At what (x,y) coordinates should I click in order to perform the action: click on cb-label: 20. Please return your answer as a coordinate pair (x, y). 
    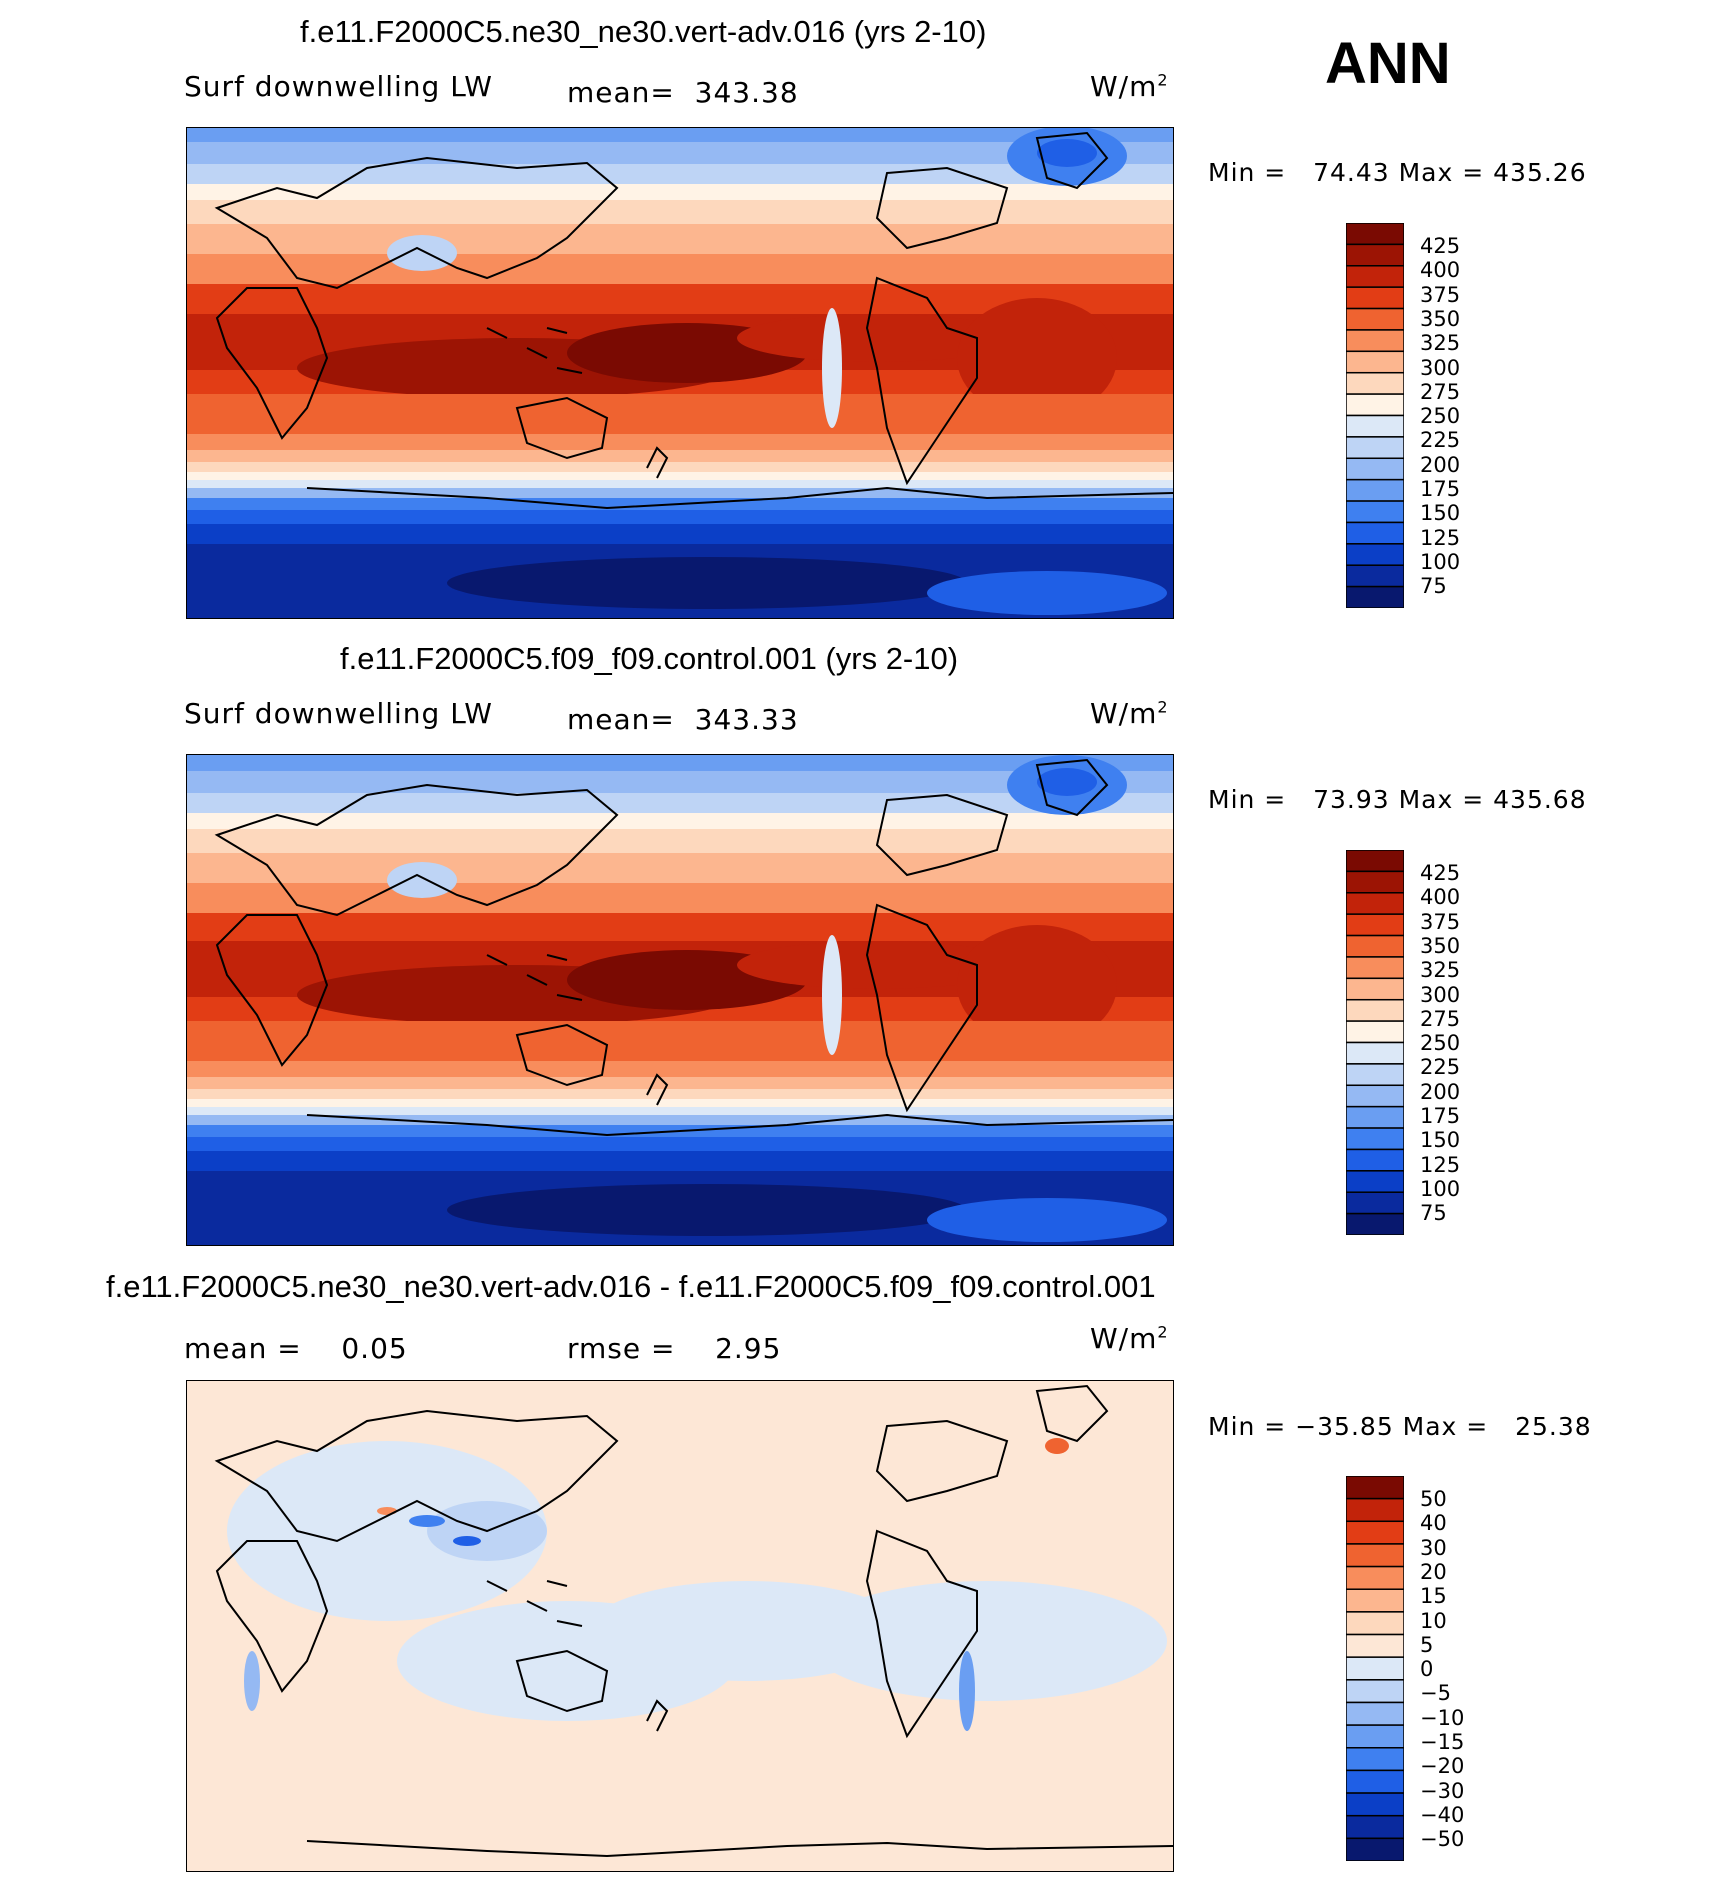
    Looking at the image, I should click on (1433, 1571).